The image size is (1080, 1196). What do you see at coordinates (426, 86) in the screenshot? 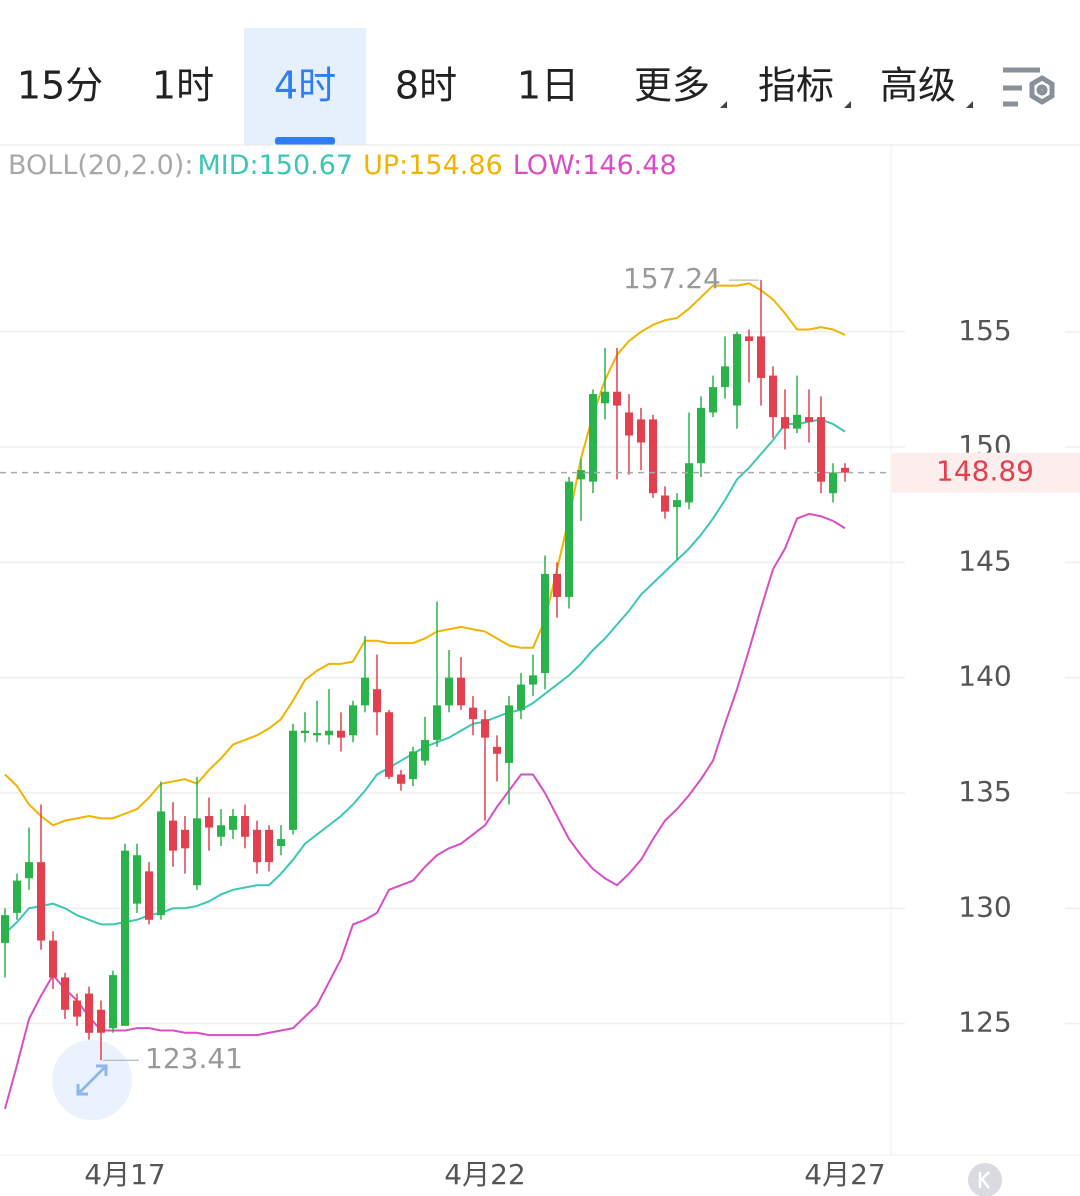
I see `tab: 8时` at bounding box center [426, 86].